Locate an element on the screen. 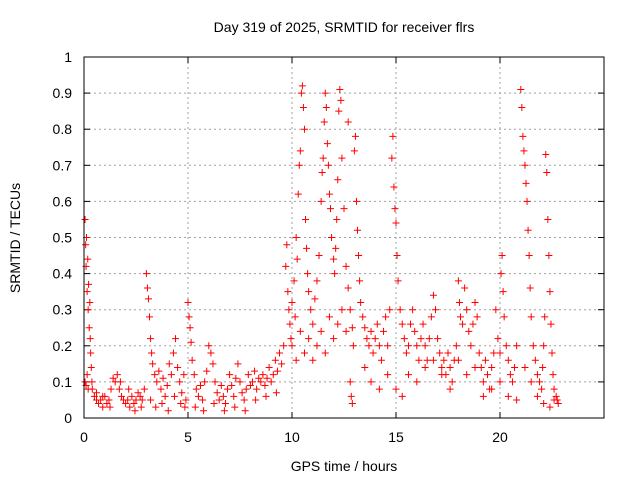 The width and height of the screenshot is (640, 480). y-tick-label: 0.9 is located at coordinates (63, 93).